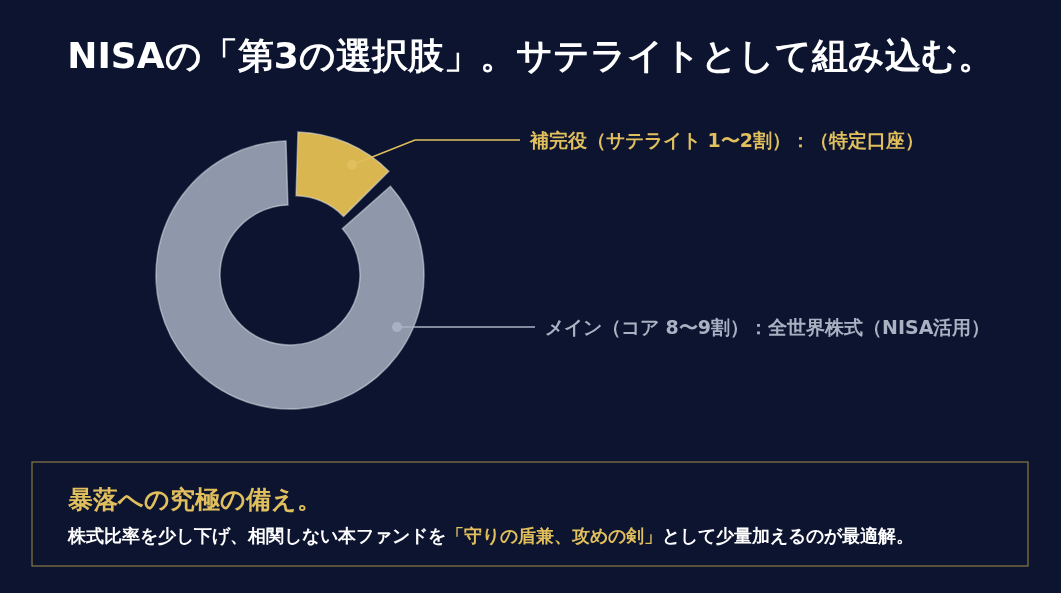 The width and height of the screenshot is (1061, 593). What do you see at coordinates (768, 326) in the screenshot?
I see `slice-label: メイン（コア 8〜9割）：全世界株式（NISA活用）` at bounding box center [768, 326].